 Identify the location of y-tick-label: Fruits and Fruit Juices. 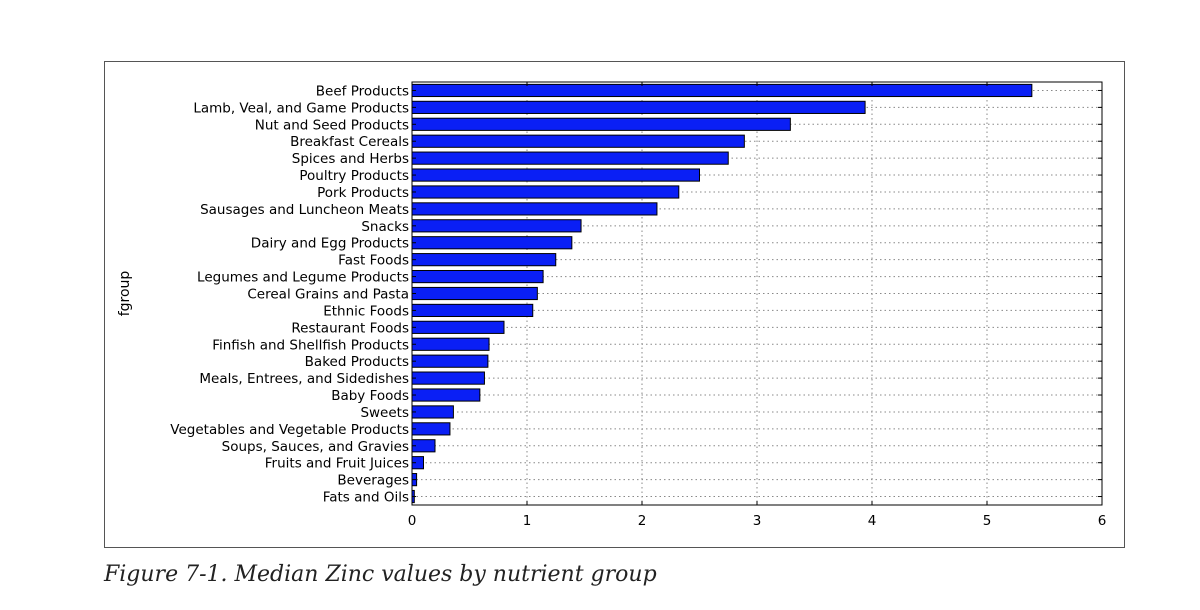
(337, 464).